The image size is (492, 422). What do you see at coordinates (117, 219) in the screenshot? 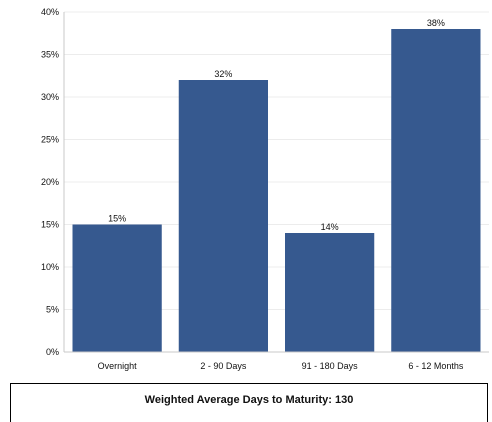
I see `data-label: 15%` at bounding box center [117, 219].